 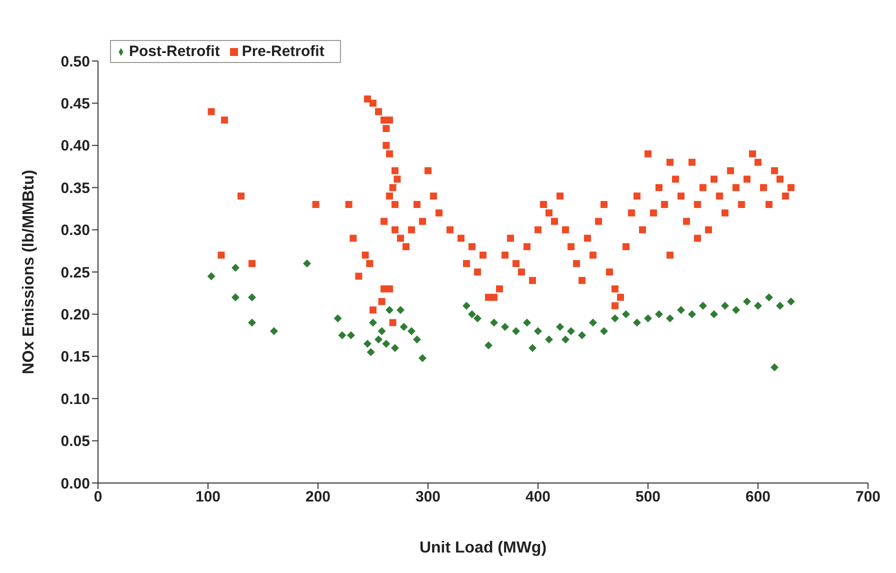 What do you see at coordinates (75, 188) in the screenshot?
I see `y-tick-label: 0.35` at bounding box center [75, 188].